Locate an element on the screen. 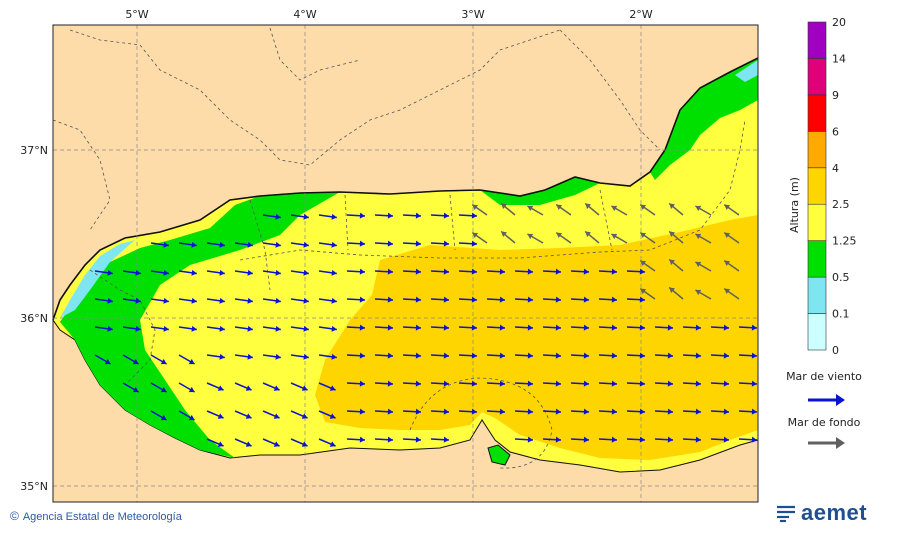  color-scale-label: 20 is located at coordinates (839, 22).